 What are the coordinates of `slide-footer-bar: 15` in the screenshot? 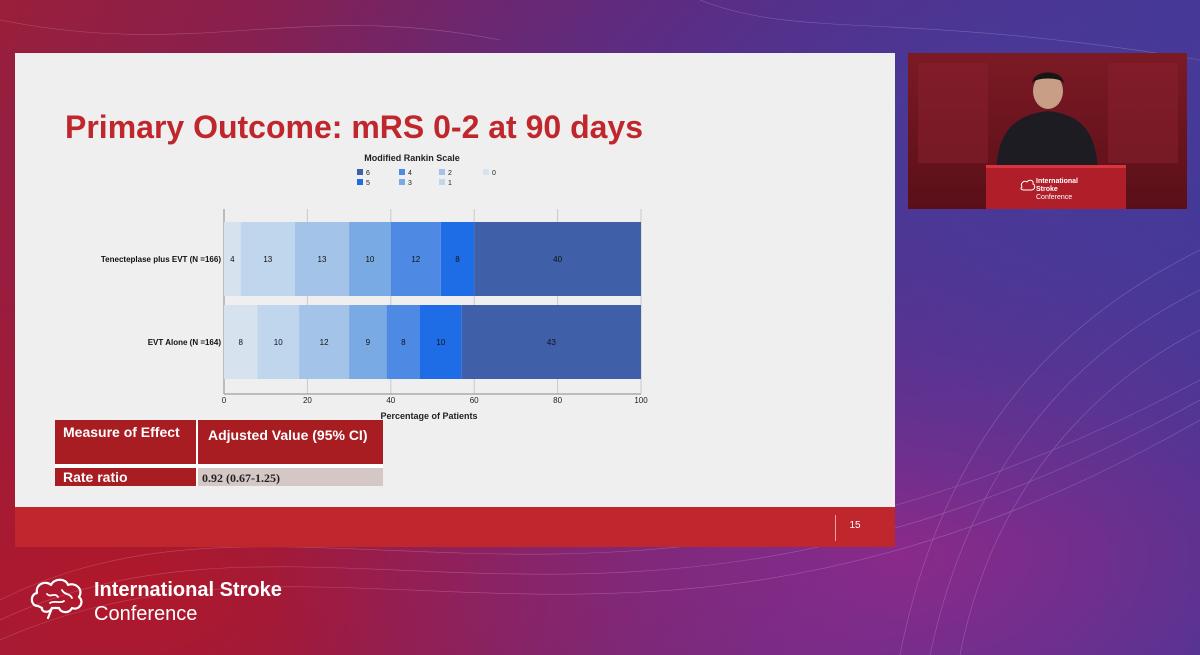 It's located at (455, 527).